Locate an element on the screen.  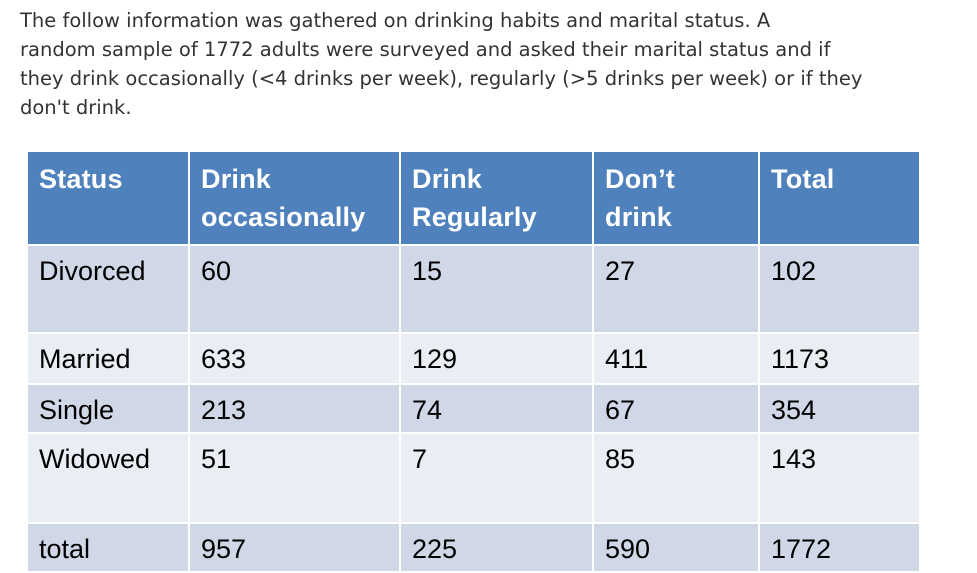
table-cell: 129 is located at coordinates (496, 358).